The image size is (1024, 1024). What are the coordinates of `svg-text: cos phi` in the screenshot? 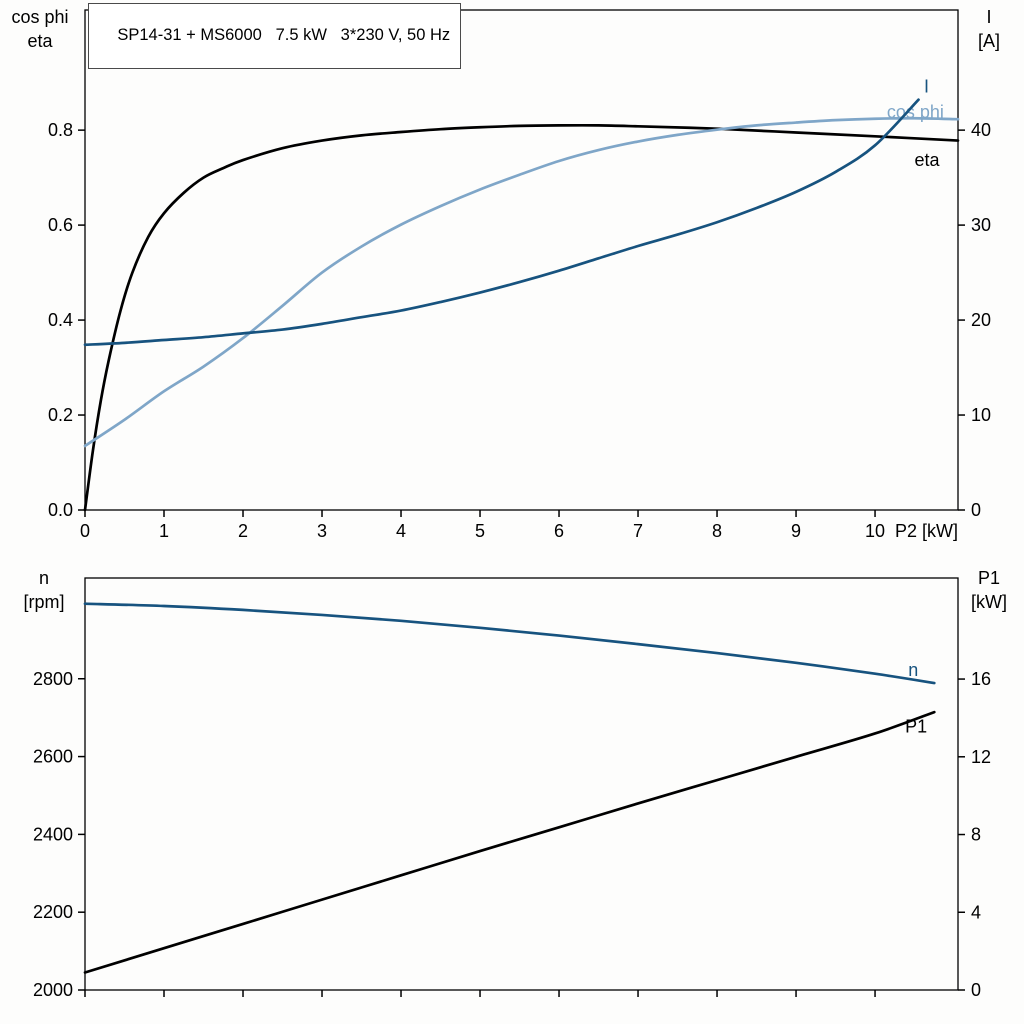 It's located at (915, 112).